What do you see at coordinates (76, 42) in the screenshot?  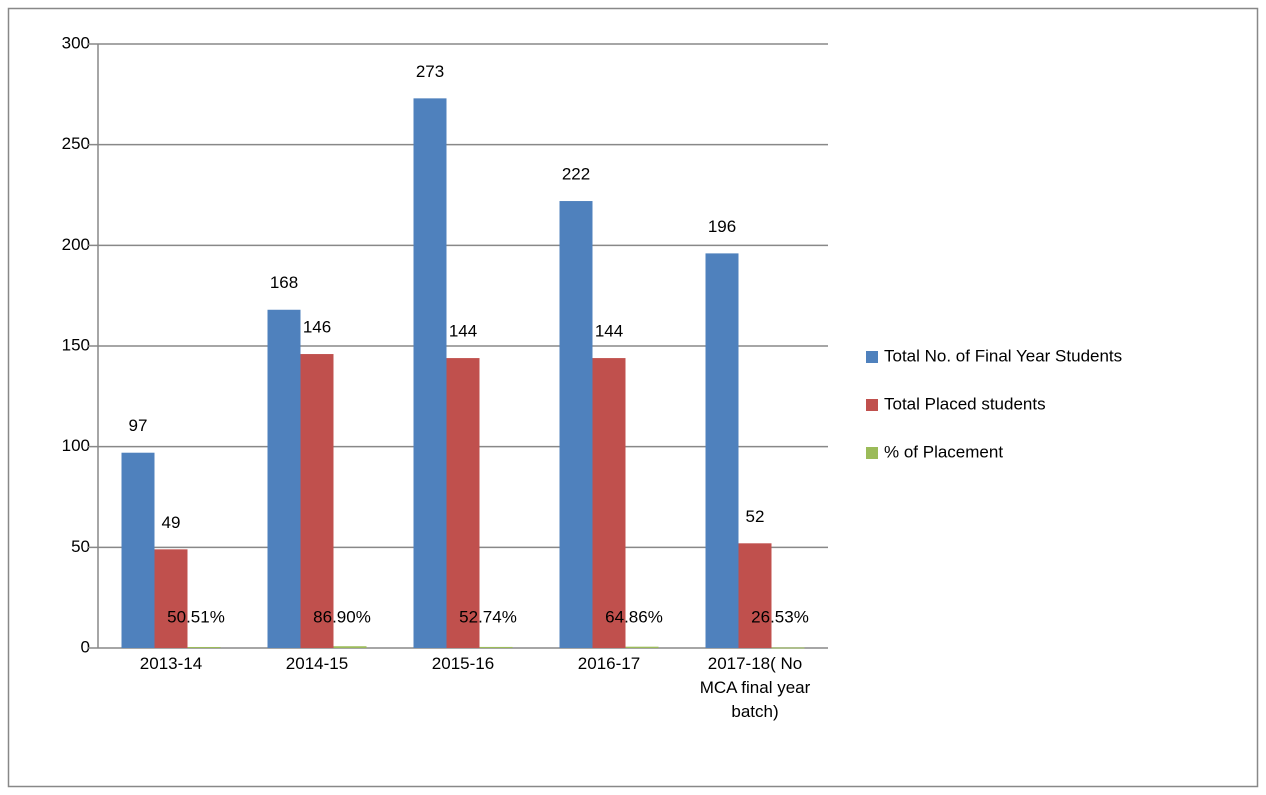 I see `y-tick-label: 300` at bounding box center [76, 42].